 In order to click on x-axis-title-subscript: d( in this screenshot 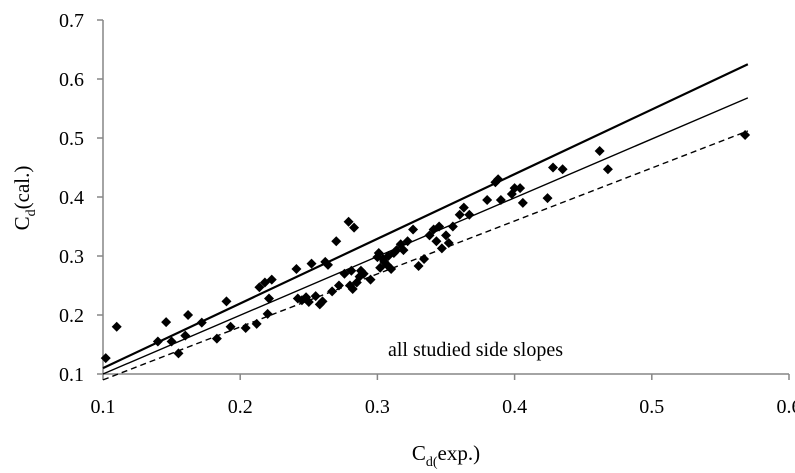, I will do `click(432, 462)`.